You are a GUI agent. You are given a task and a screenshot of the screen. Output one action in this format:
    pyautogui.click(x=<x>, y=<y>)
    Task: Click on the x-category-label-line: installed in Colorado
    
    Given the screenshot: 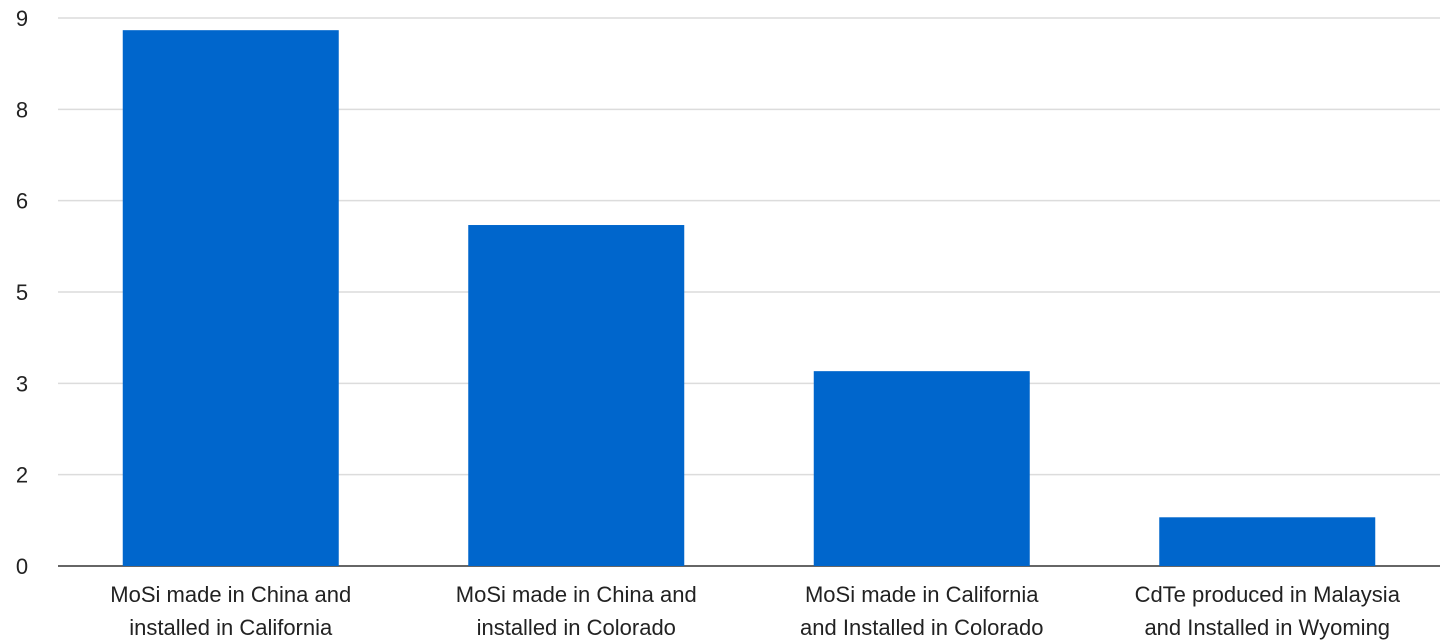 What is the action you would take?
    pyautogui.click(x=576, y=627)
    